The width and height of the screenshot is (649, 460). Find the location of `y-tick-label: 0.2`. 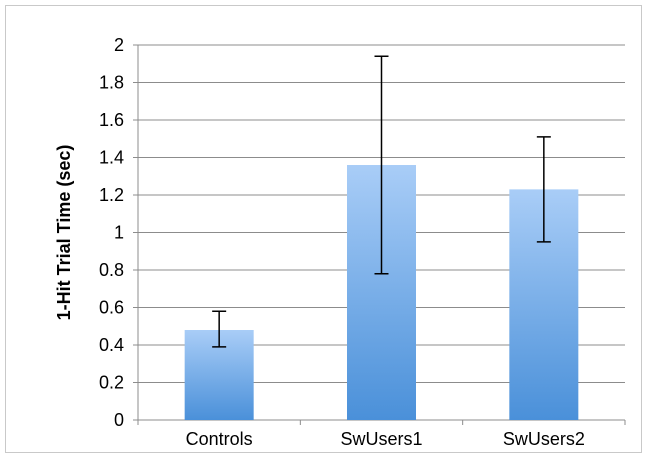

y-tick-label: 0.2 is located at coordinates (111, 383).